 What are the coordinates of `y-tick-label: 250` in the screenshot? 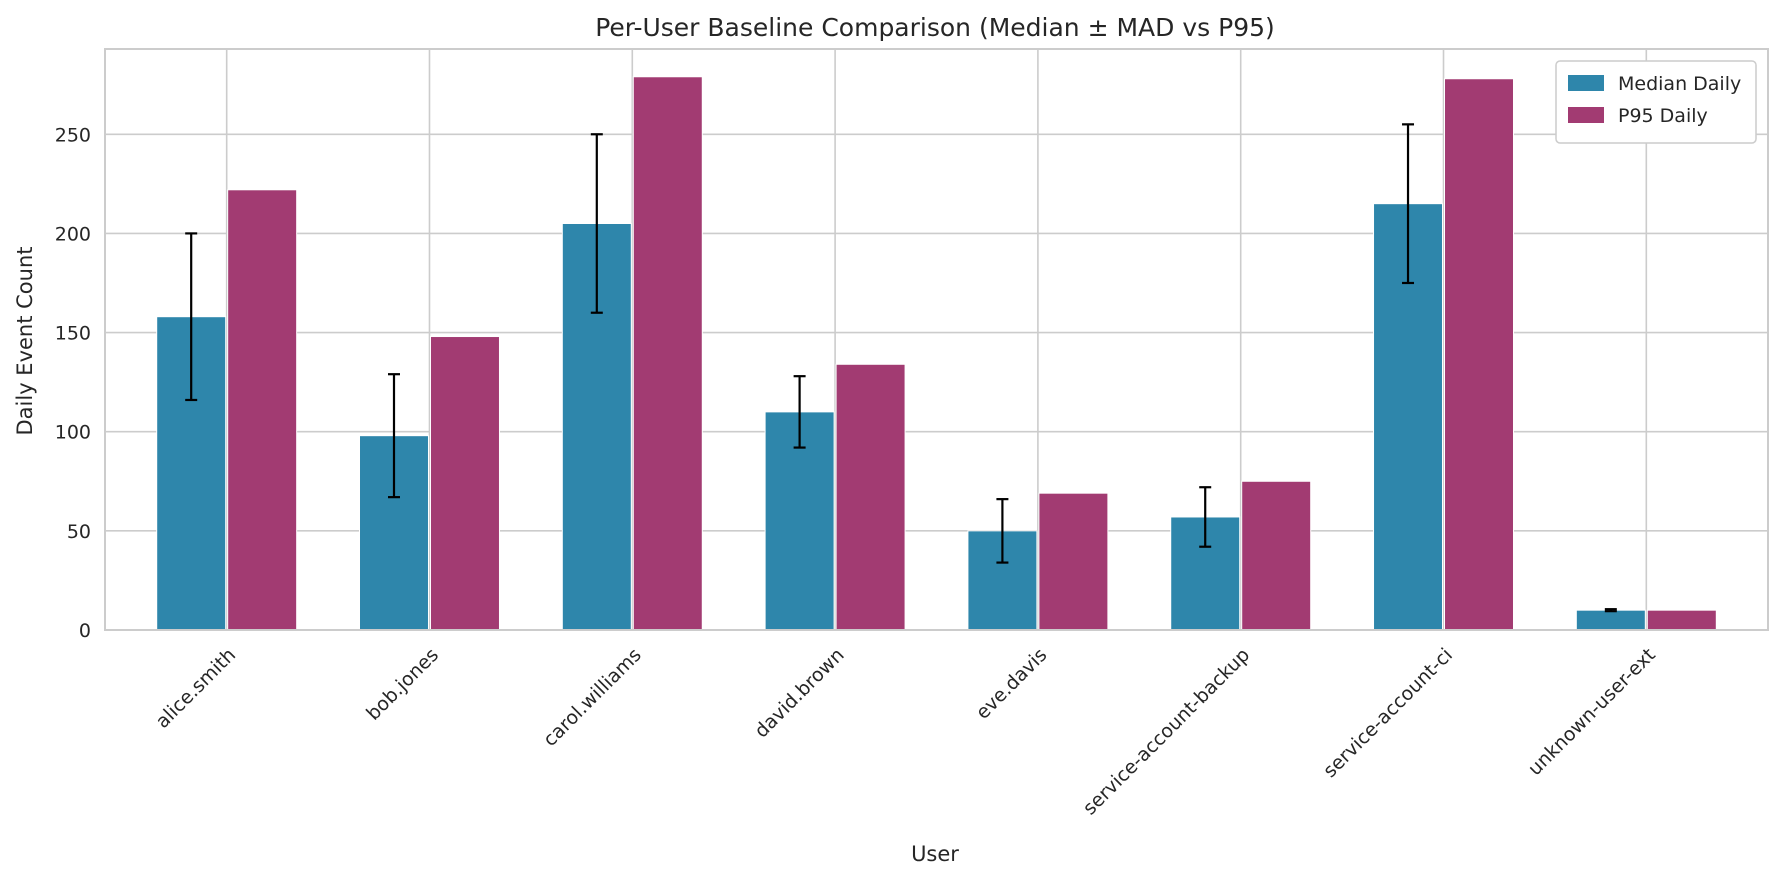 It's located at (73, 135).